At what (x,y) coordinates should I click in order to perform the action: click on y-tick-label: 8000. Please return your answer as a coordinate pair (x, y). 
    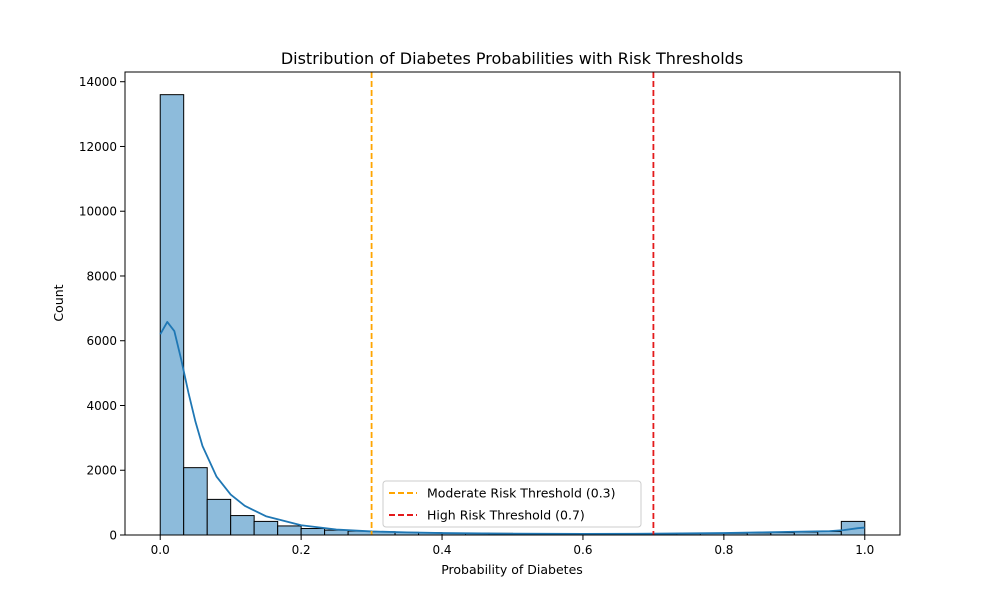
    Looking at the image, I should click on (101, 276).